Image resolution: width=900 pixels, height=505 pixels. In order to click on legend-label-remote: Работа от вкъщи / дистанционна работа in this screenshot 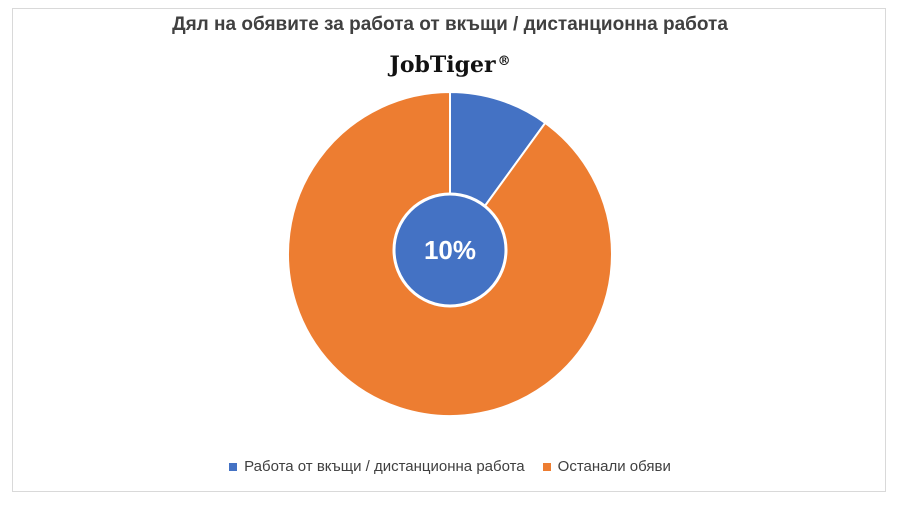, I will do `click(384, 466)`.